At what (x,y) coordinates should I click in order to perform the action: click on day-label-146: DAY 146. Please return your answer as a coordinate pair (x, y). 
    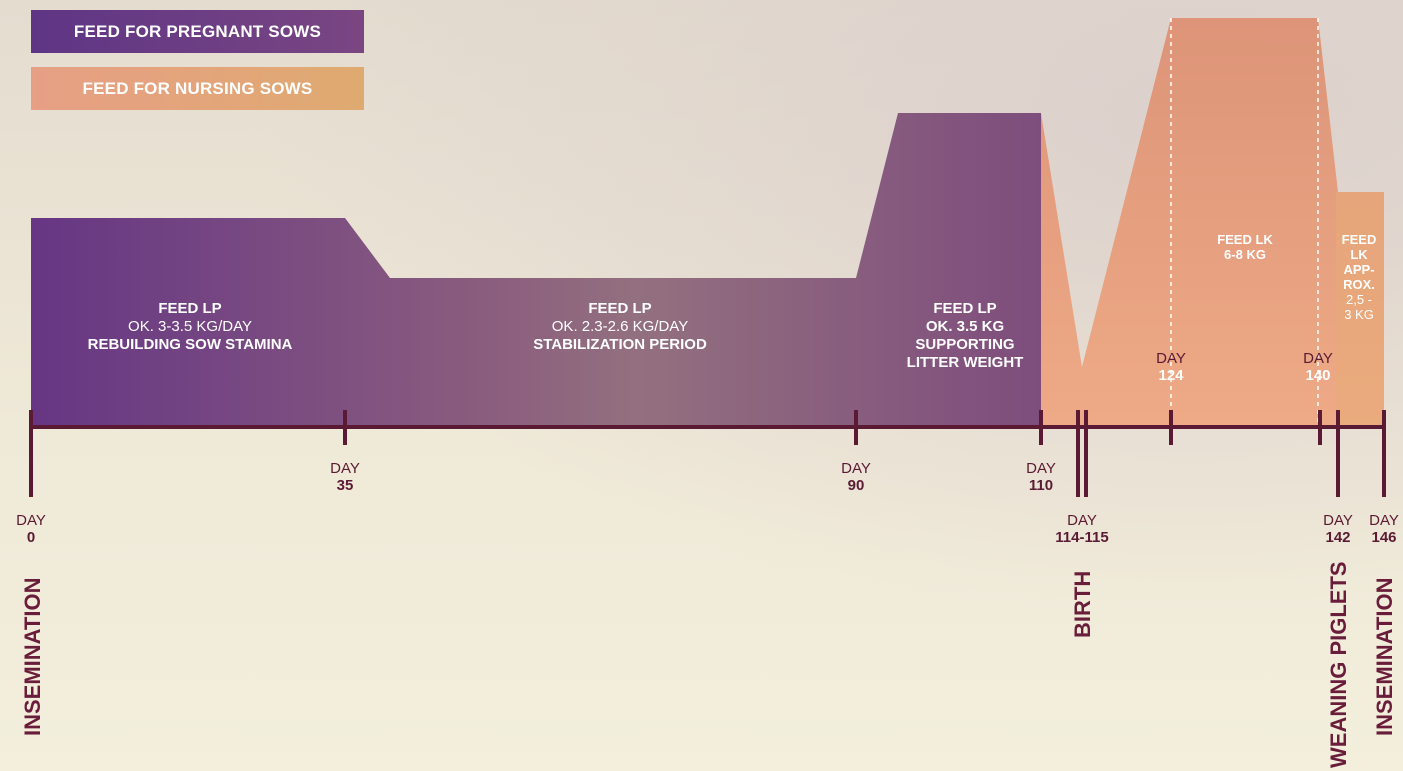
    Looking at the image, I should click on (1384, 529).